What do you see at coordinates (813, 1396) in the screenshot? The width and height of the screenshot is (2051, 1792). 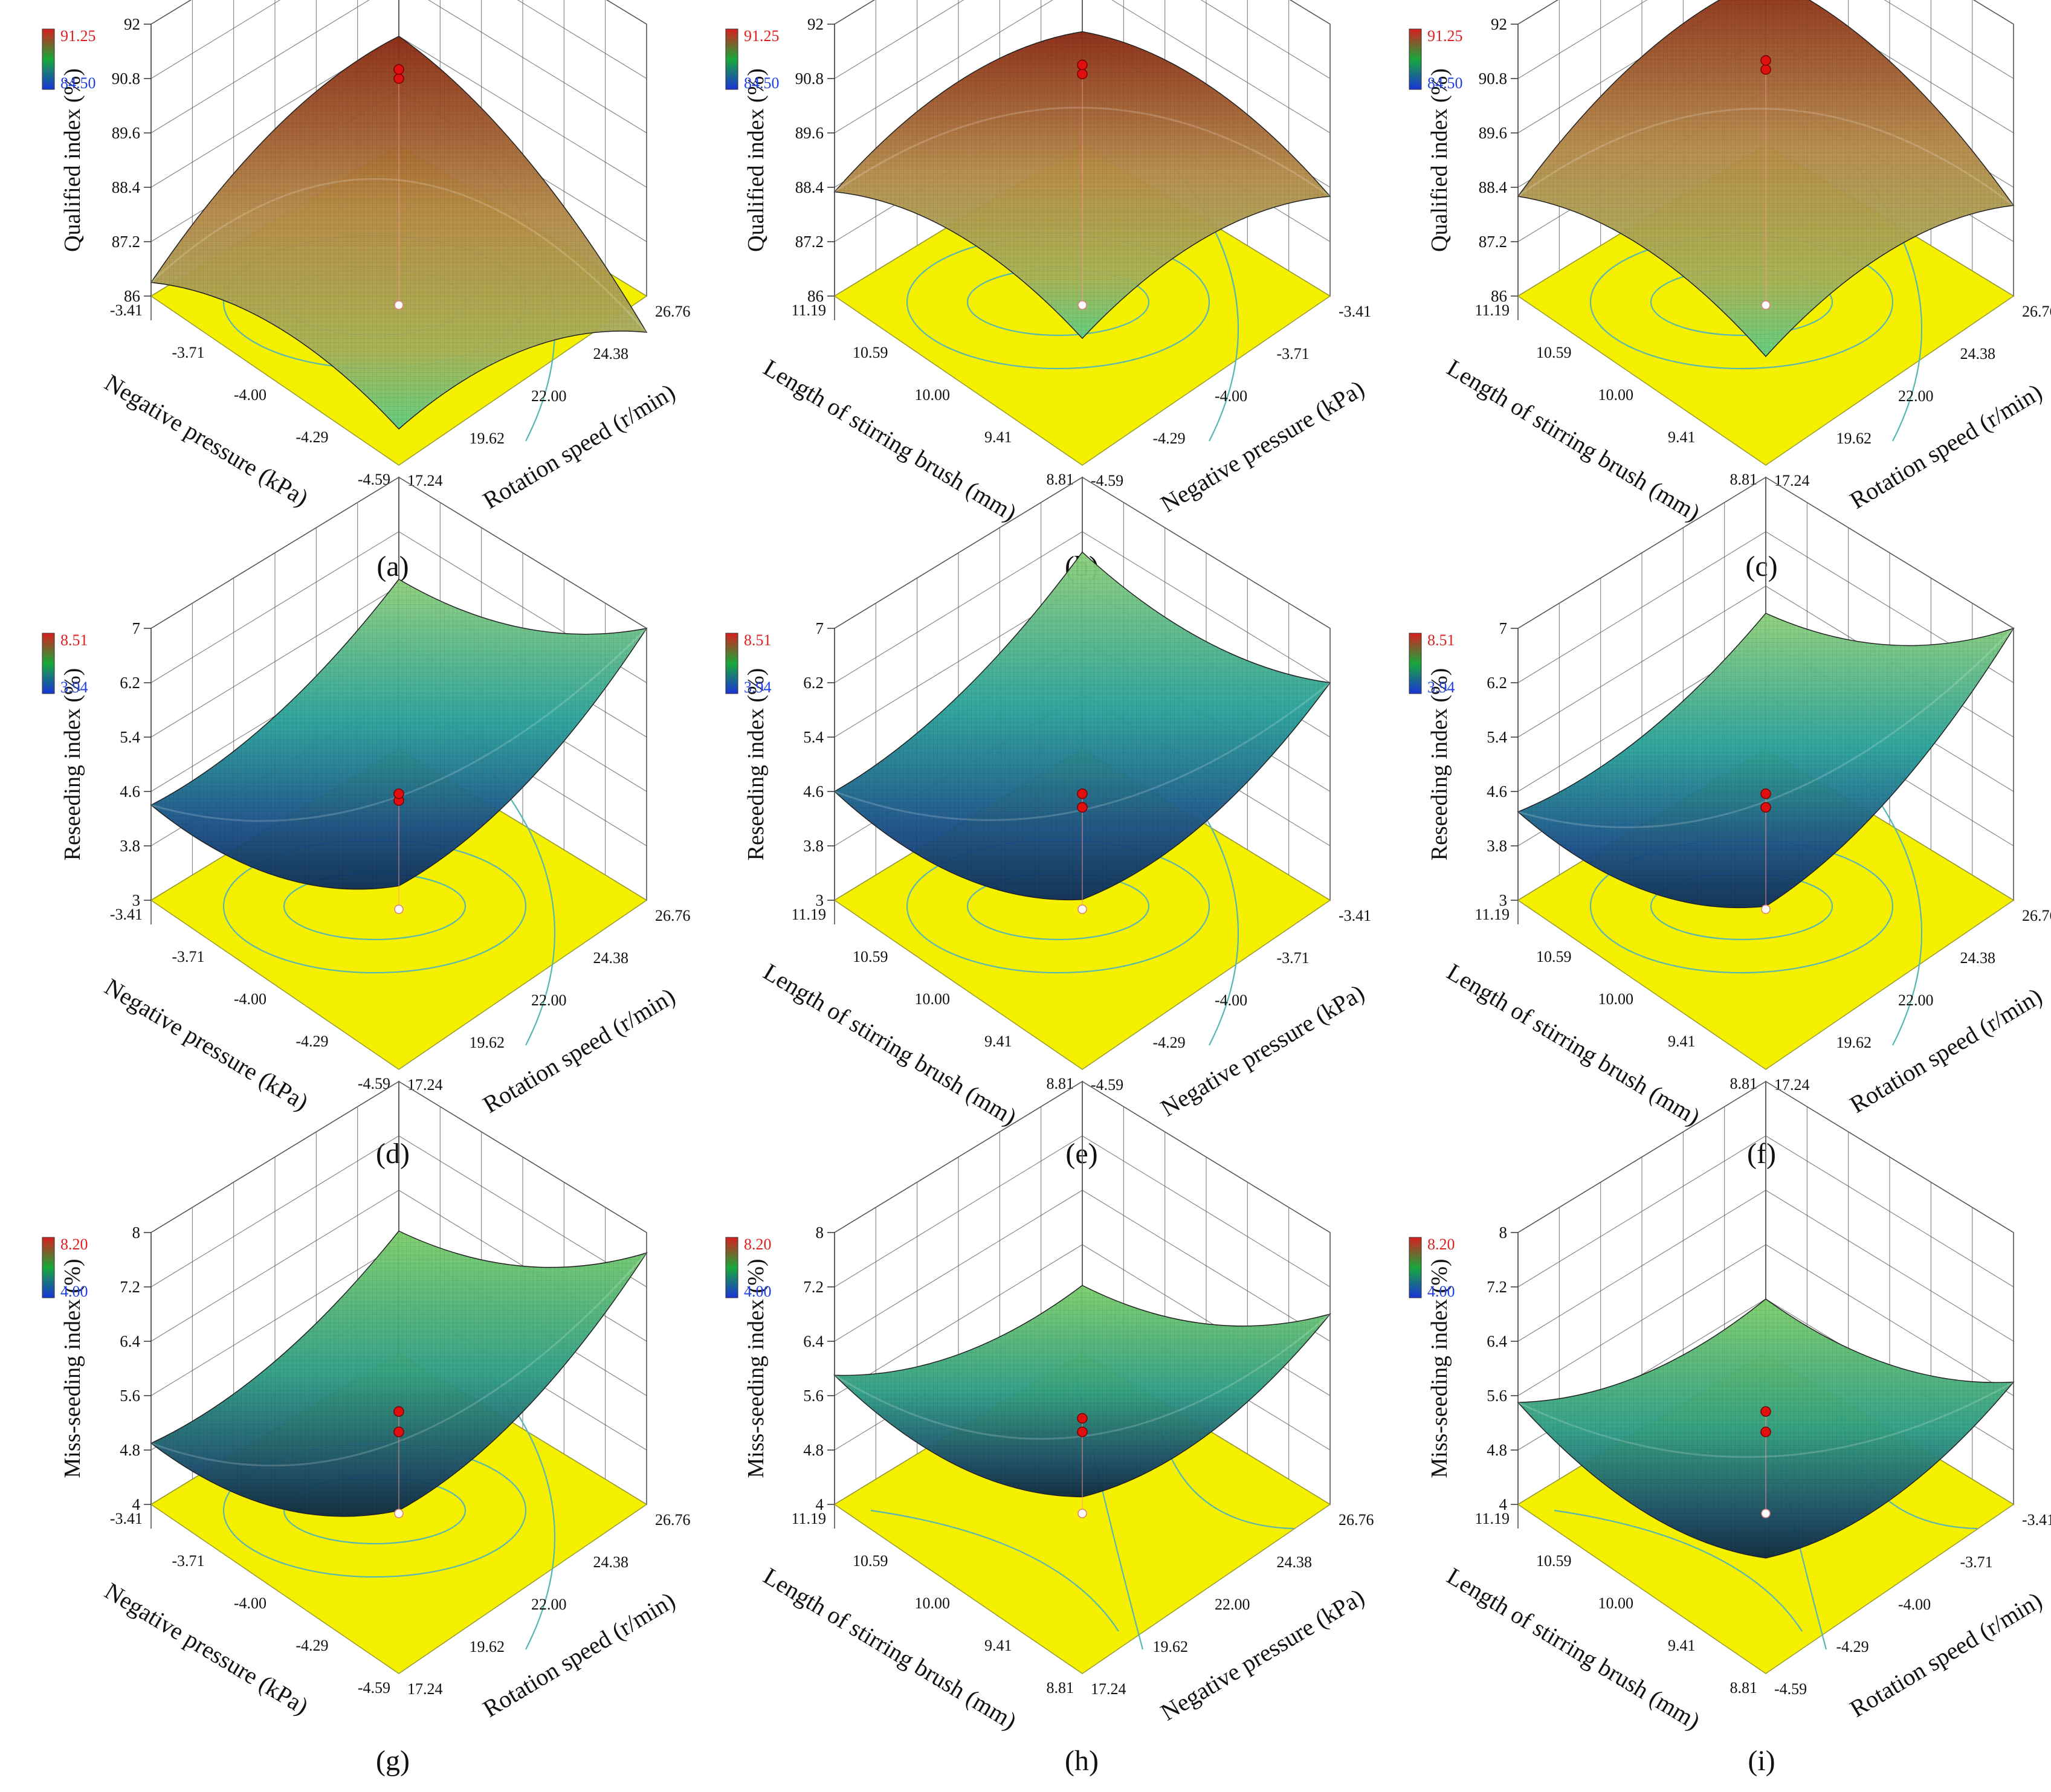 I see `z-tick-label: 5.6` at bounding box center [813, 1396].